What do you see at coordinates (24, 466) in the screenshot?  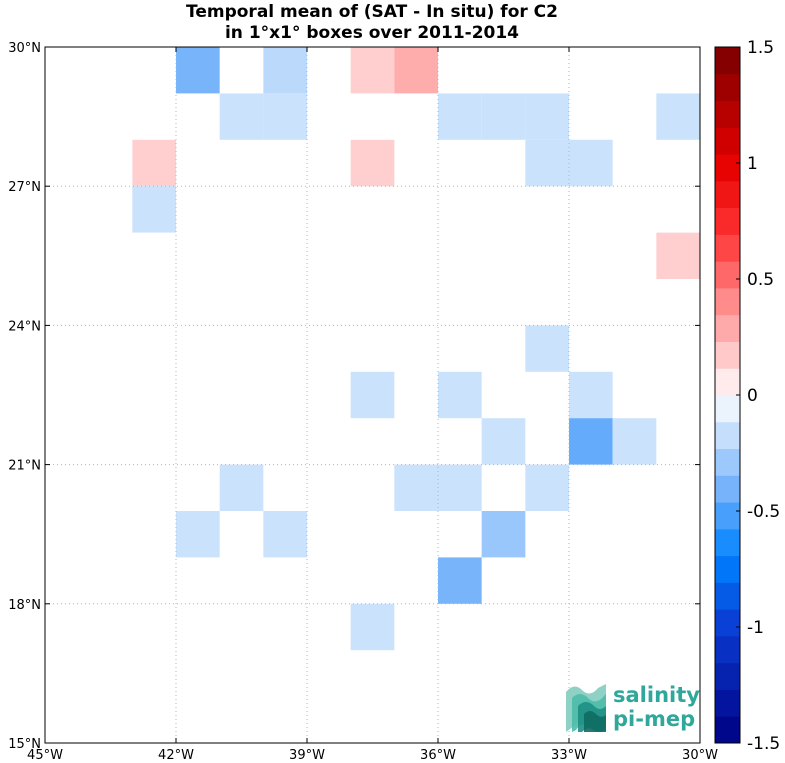 I see `y-tick-label: 21°N` at bounding box center [24, 466].